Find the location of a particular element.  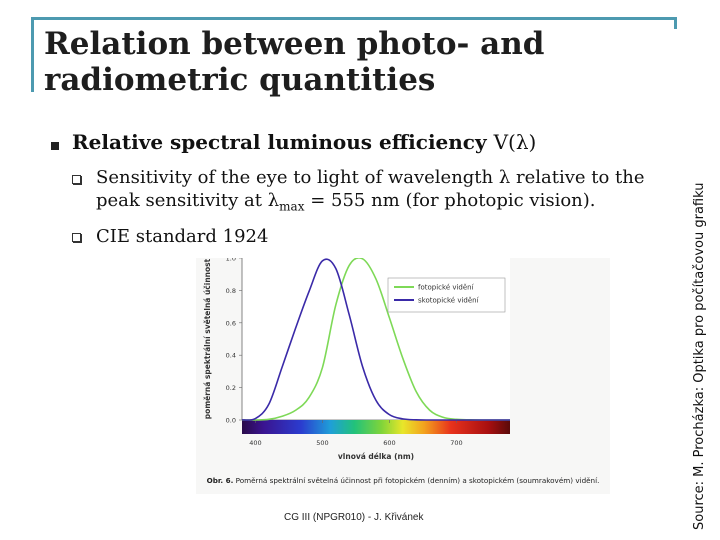

caption-label: Obr. 6. is located at coordinates (220, 480).